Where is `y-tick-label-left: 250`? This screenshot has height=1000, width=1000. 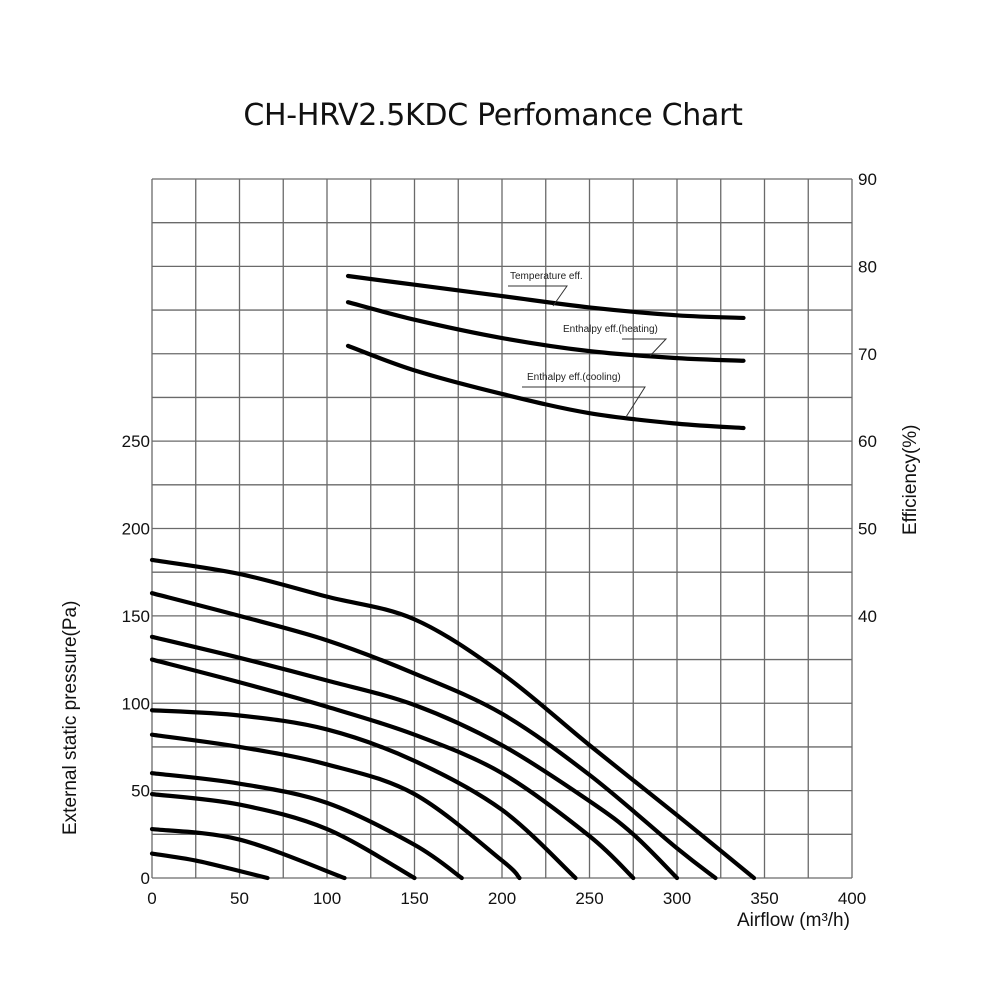 y-tick-label-left: 250 is located at coordinates (136, 441).